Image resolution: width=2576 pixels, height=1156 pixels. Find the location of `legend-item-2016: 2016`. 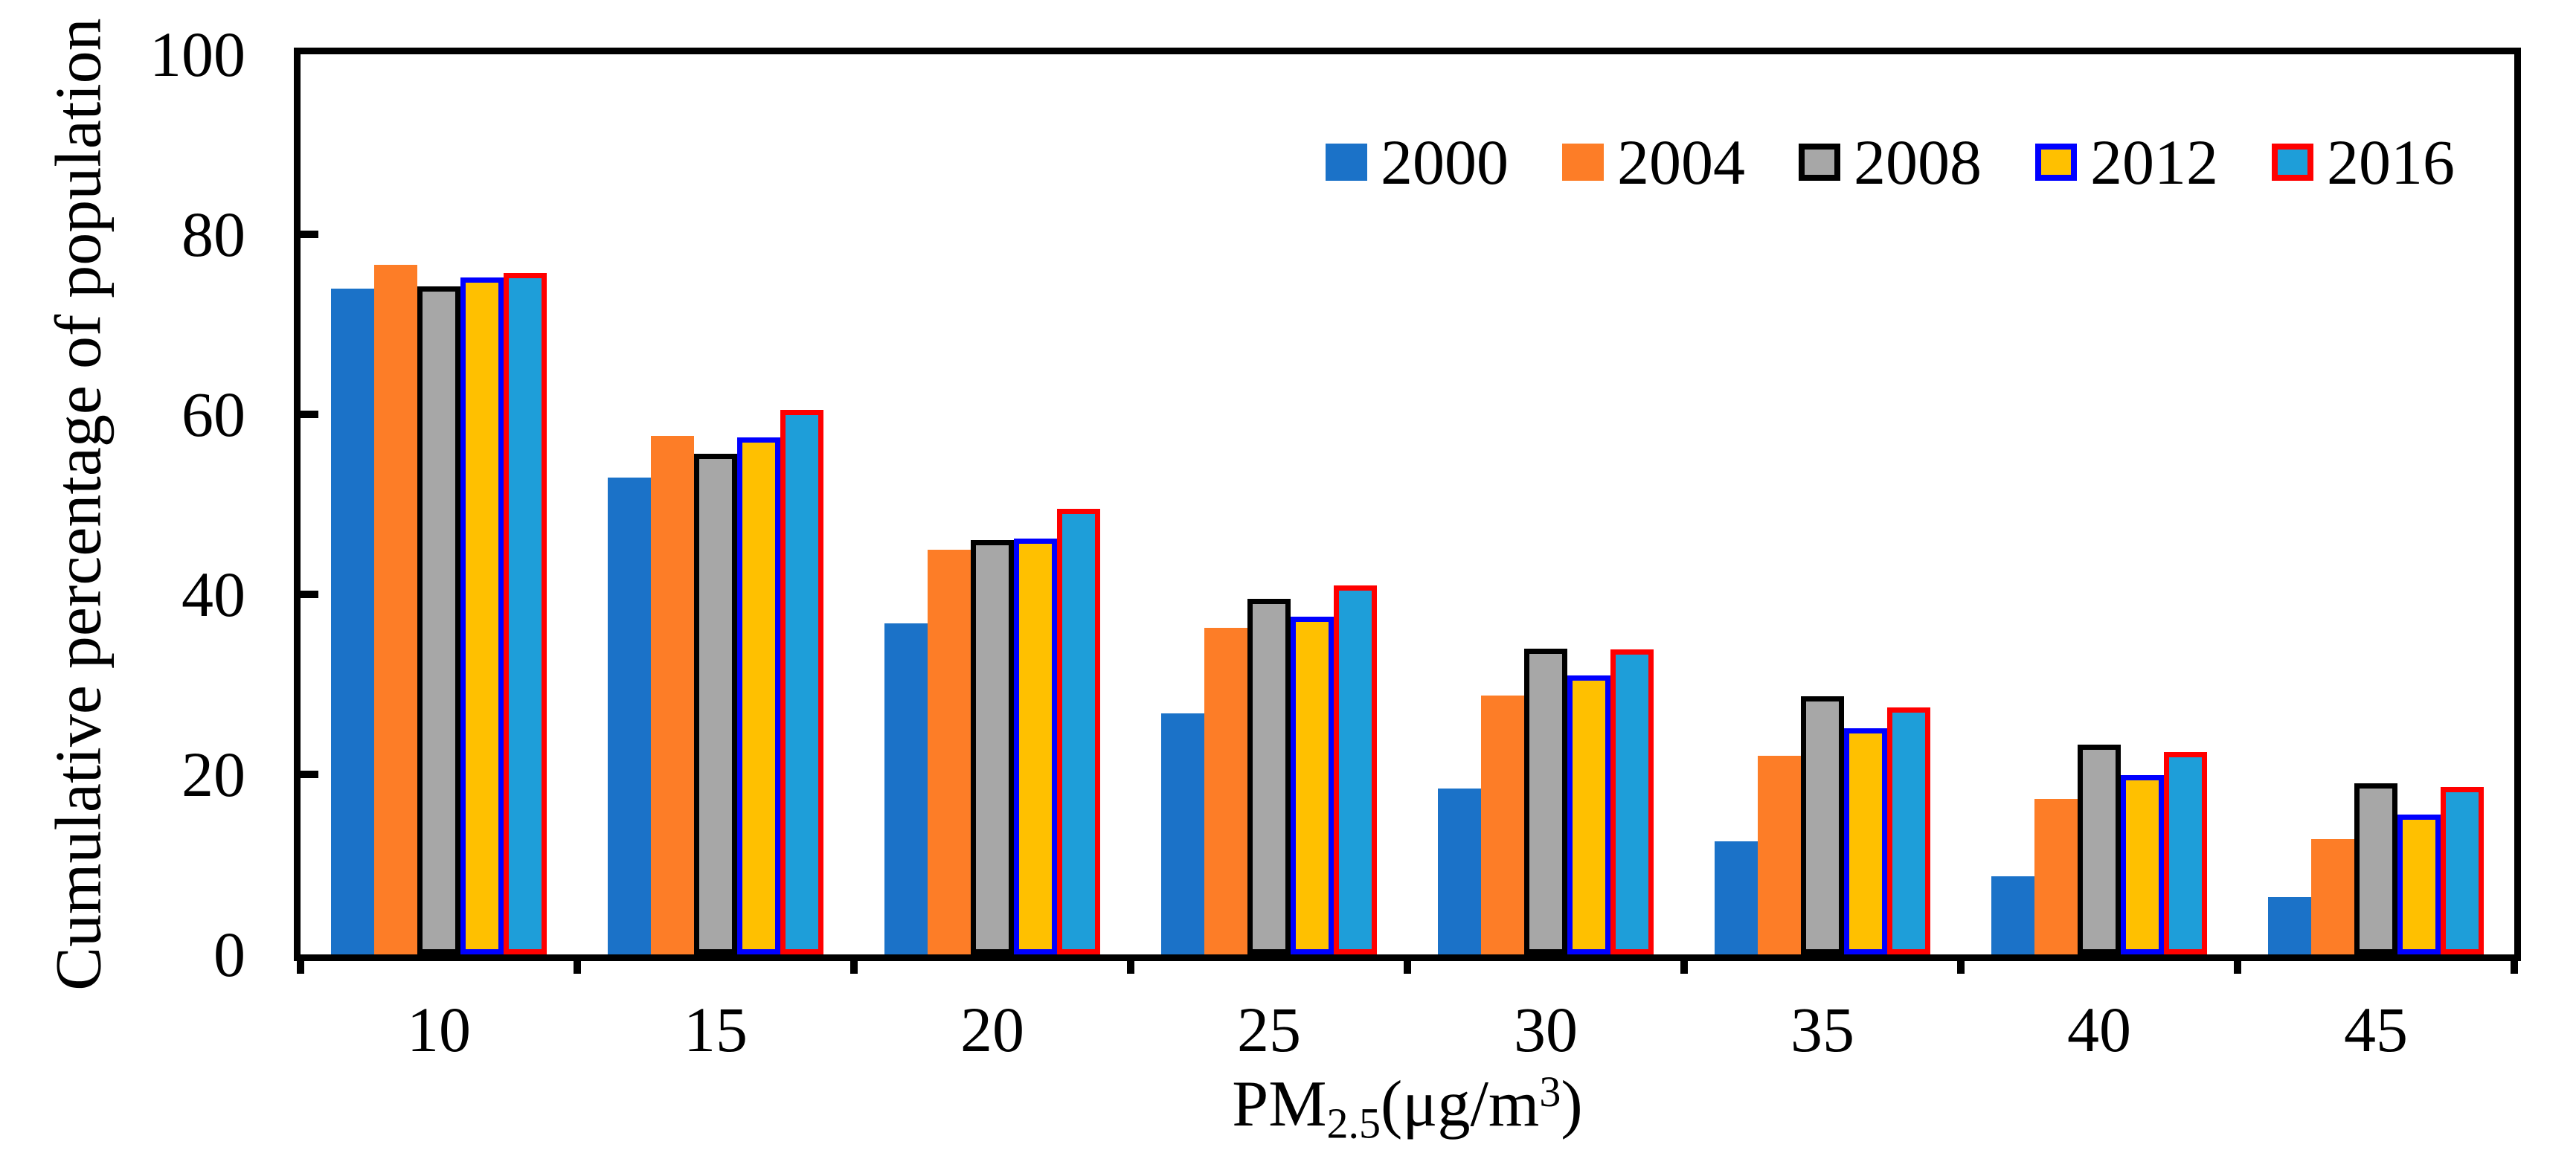

legend-item-2016: 2016 is located at coordinates (2363, 163).